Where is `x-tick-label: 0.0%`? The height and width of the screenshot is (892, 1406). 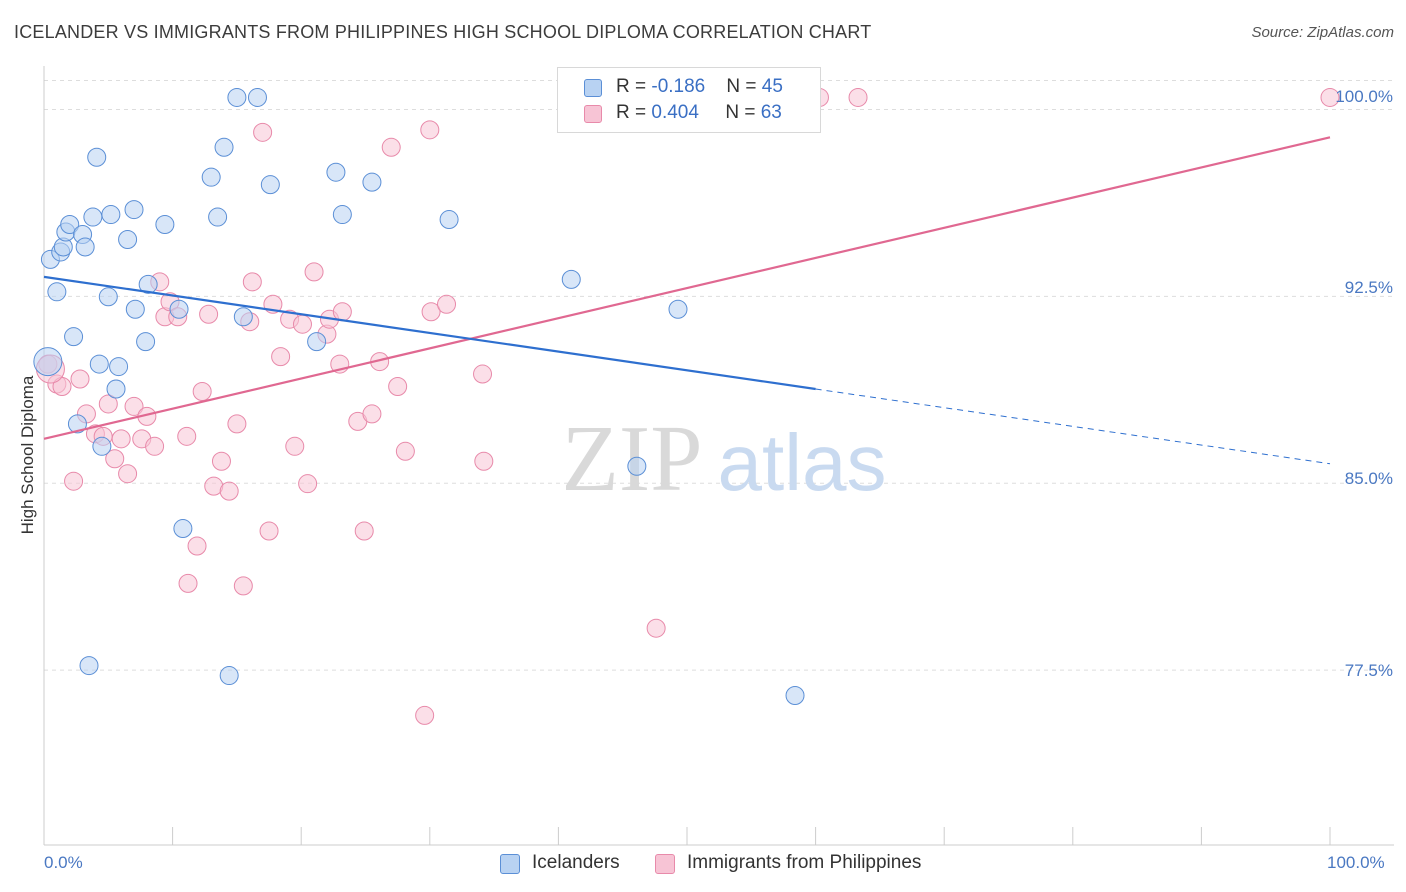
x-tick-label: 0.0% is located at coordinates (63, 862).